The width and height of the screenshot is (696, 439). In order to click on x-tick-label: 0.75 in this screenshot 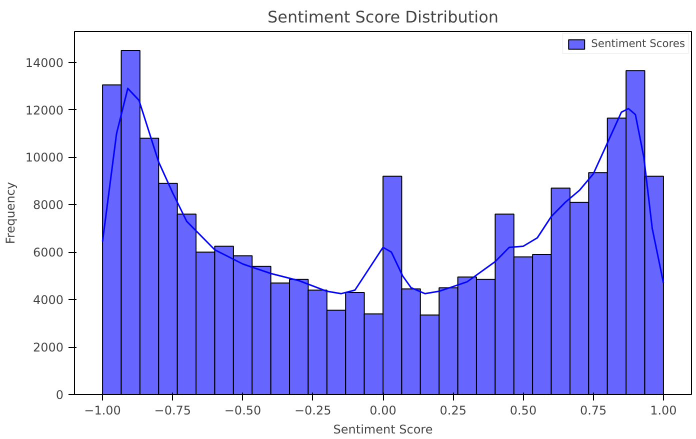, I will do `click(593, 411)`.